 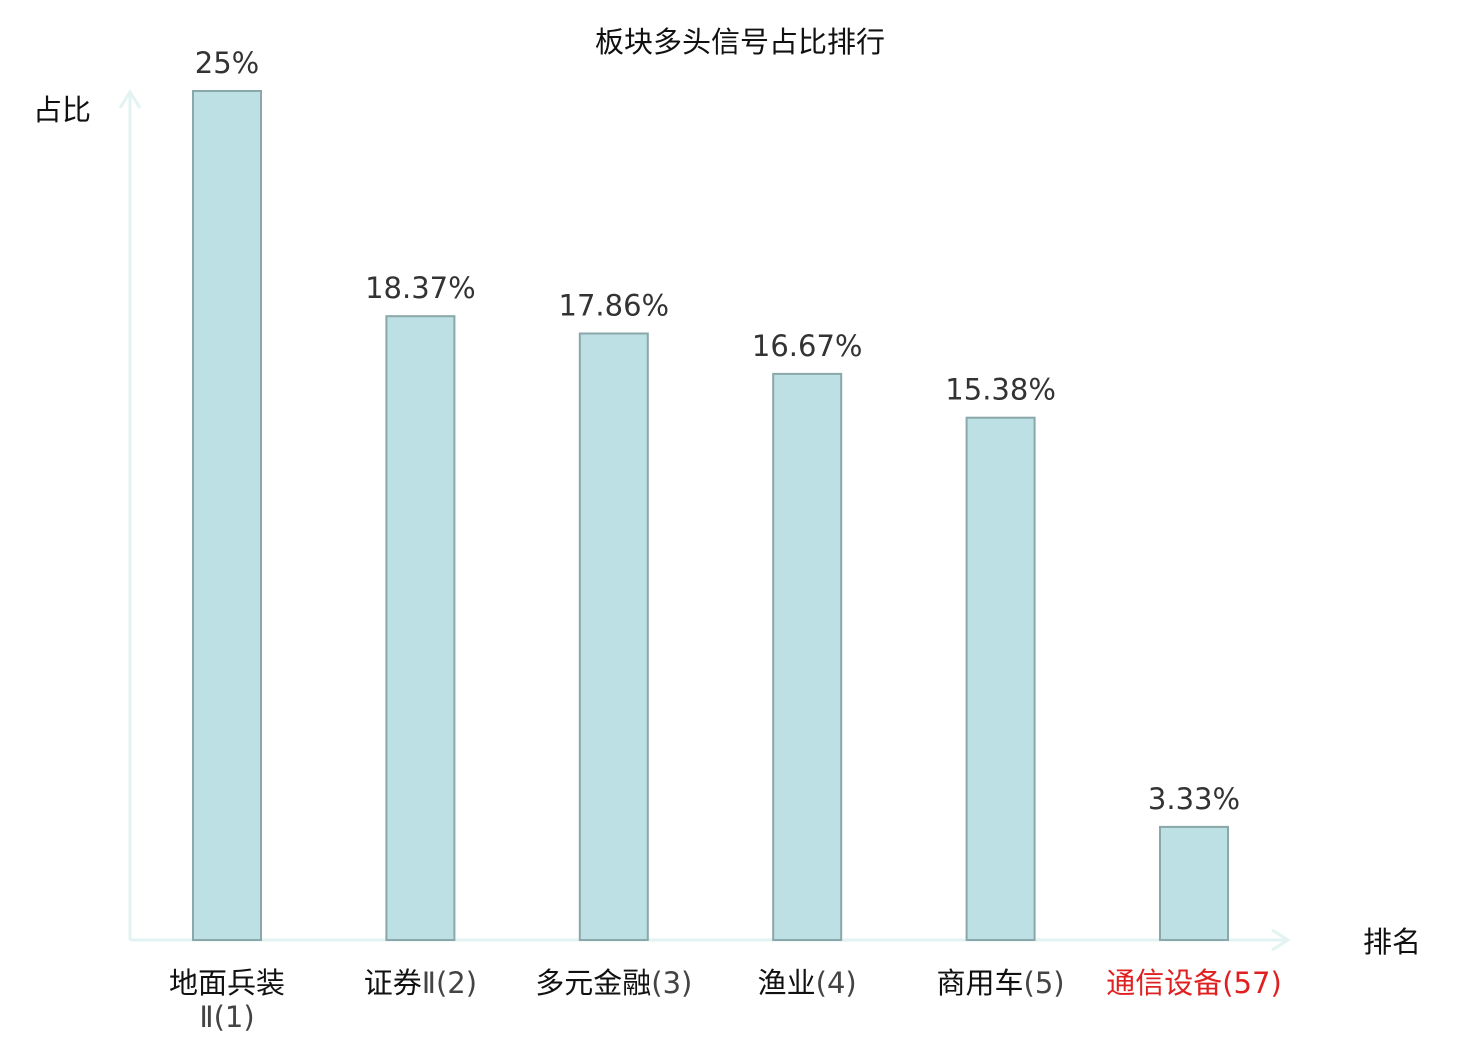 What do you see at coordinates (614, 306) in the screenshot?
I see `value-label: 17.86%` at bounding box center [614, 306].